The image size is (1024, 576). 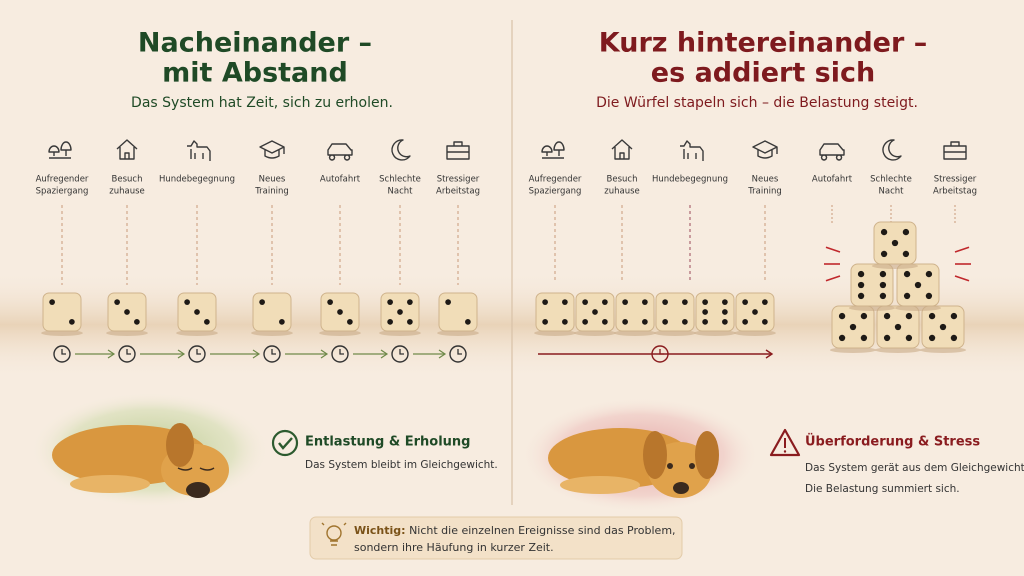 I want to click on dog-stressed, so click(x=633, y=463).